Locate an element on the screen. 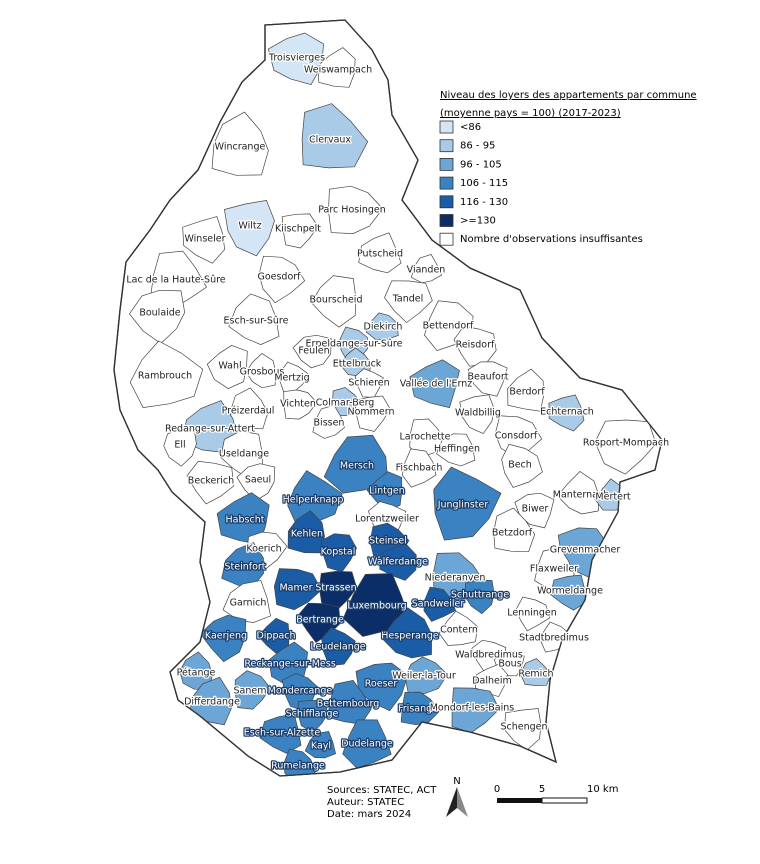  commune-label: Mersch is located at coordinates (357, 466).